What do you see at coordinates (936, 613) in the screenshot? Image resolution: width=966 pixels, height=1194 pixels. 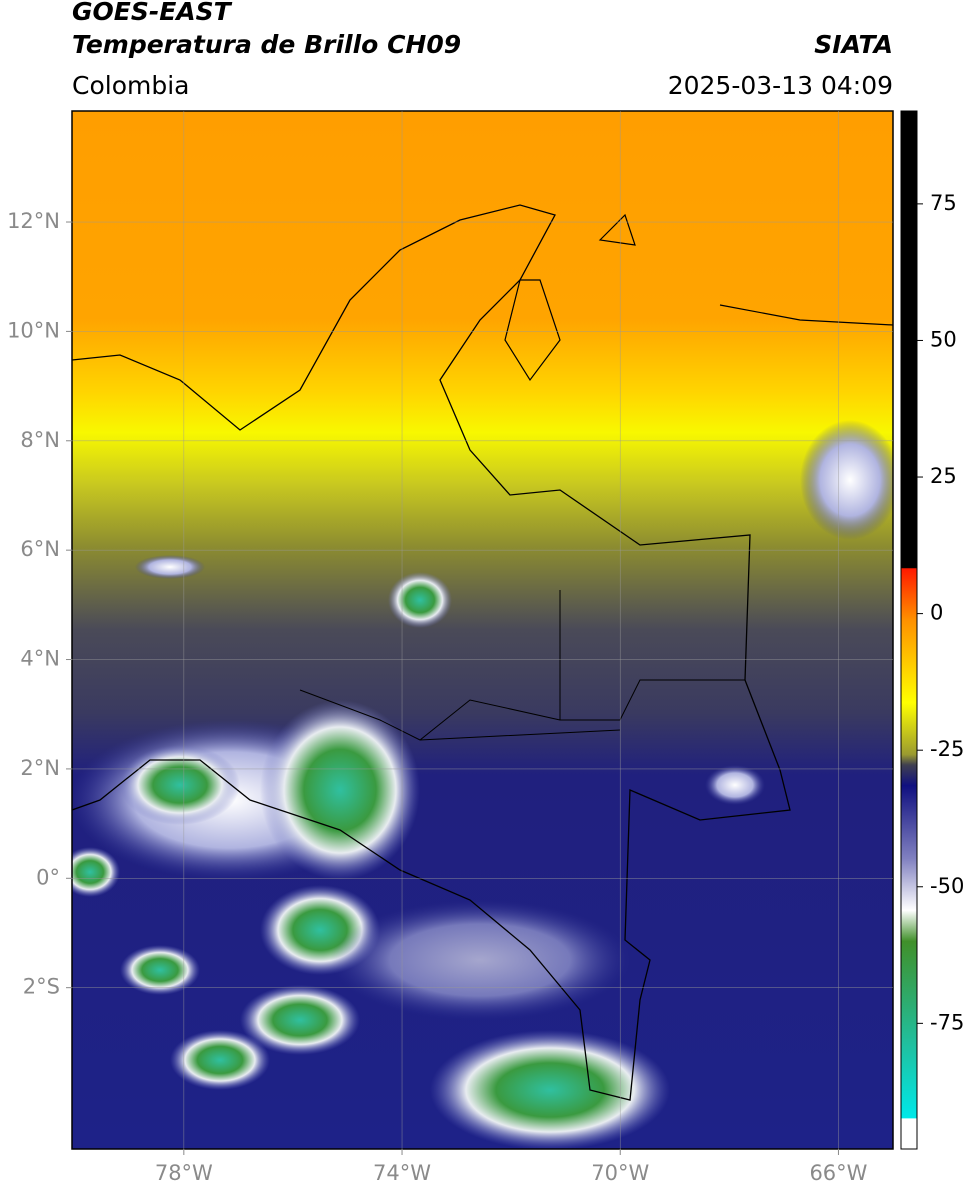 I see `colorbar-label: 0` at bounding box center [936, 613].